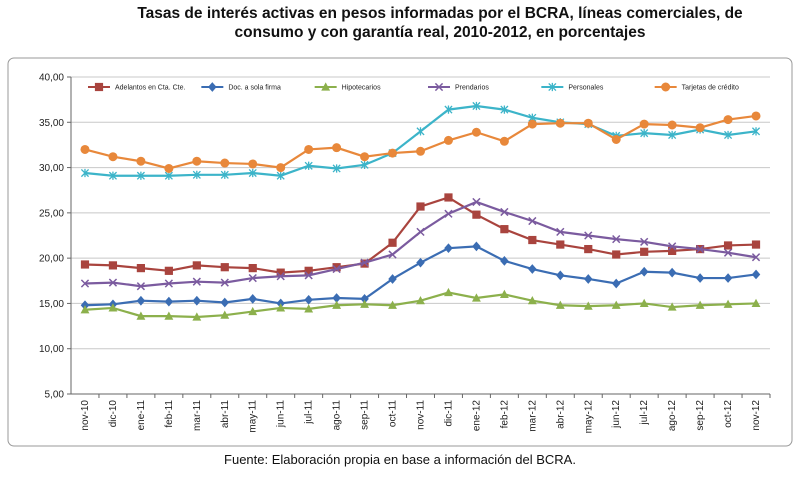 This screenshot has height=477, width=800. What do you see at coordinates (448, 413) in the screenshot?
I see `x-tick-label: dic-11` at bounding box center [448, 413].